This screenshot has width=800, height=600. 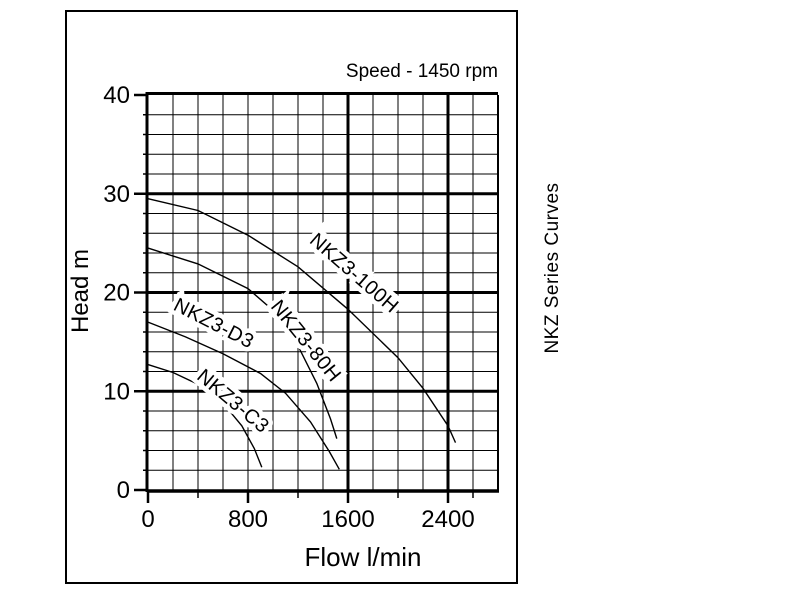 I want to click on curve-nkz3-d3, so click(x=243, y=395).